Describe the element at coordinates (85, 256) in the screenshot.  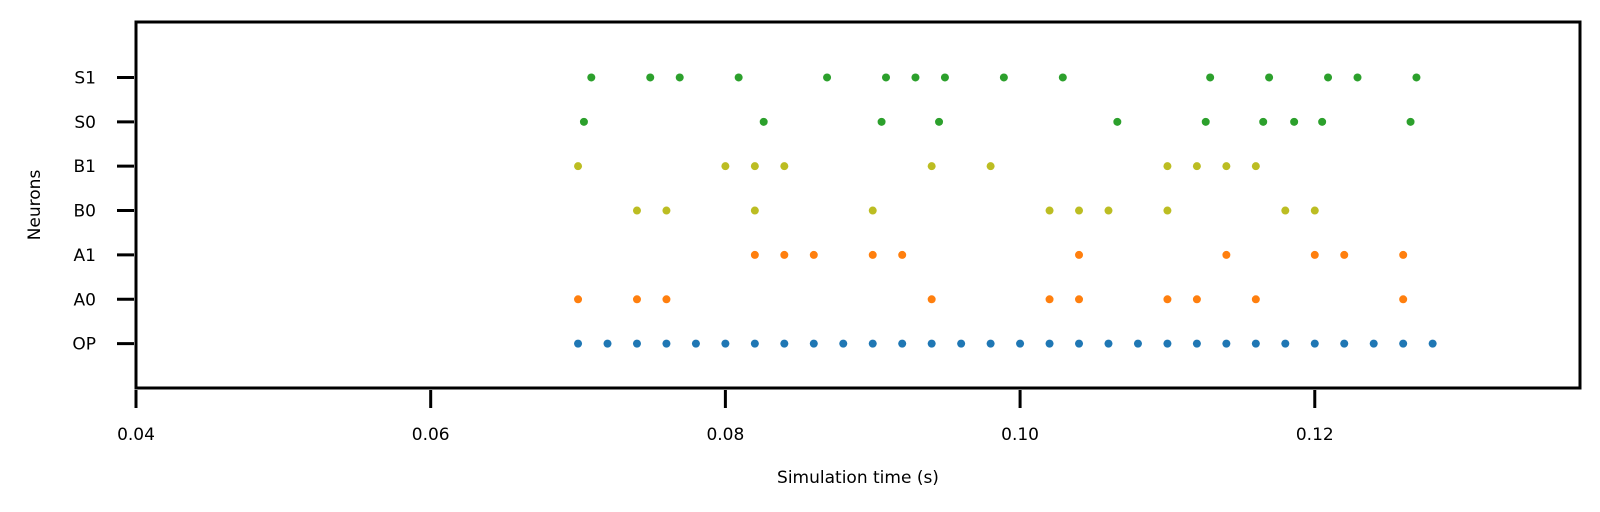
I see `y-tick-label-a1: A1` at that location.